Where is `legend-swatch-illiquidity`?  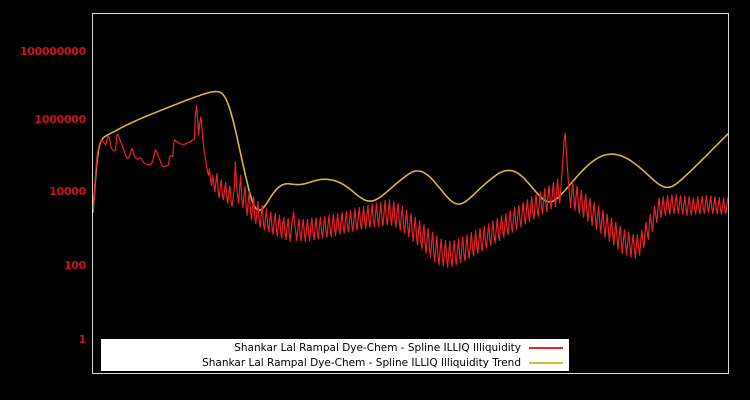 legend-swatch-illiquidity is located at coordinates (546, 347).